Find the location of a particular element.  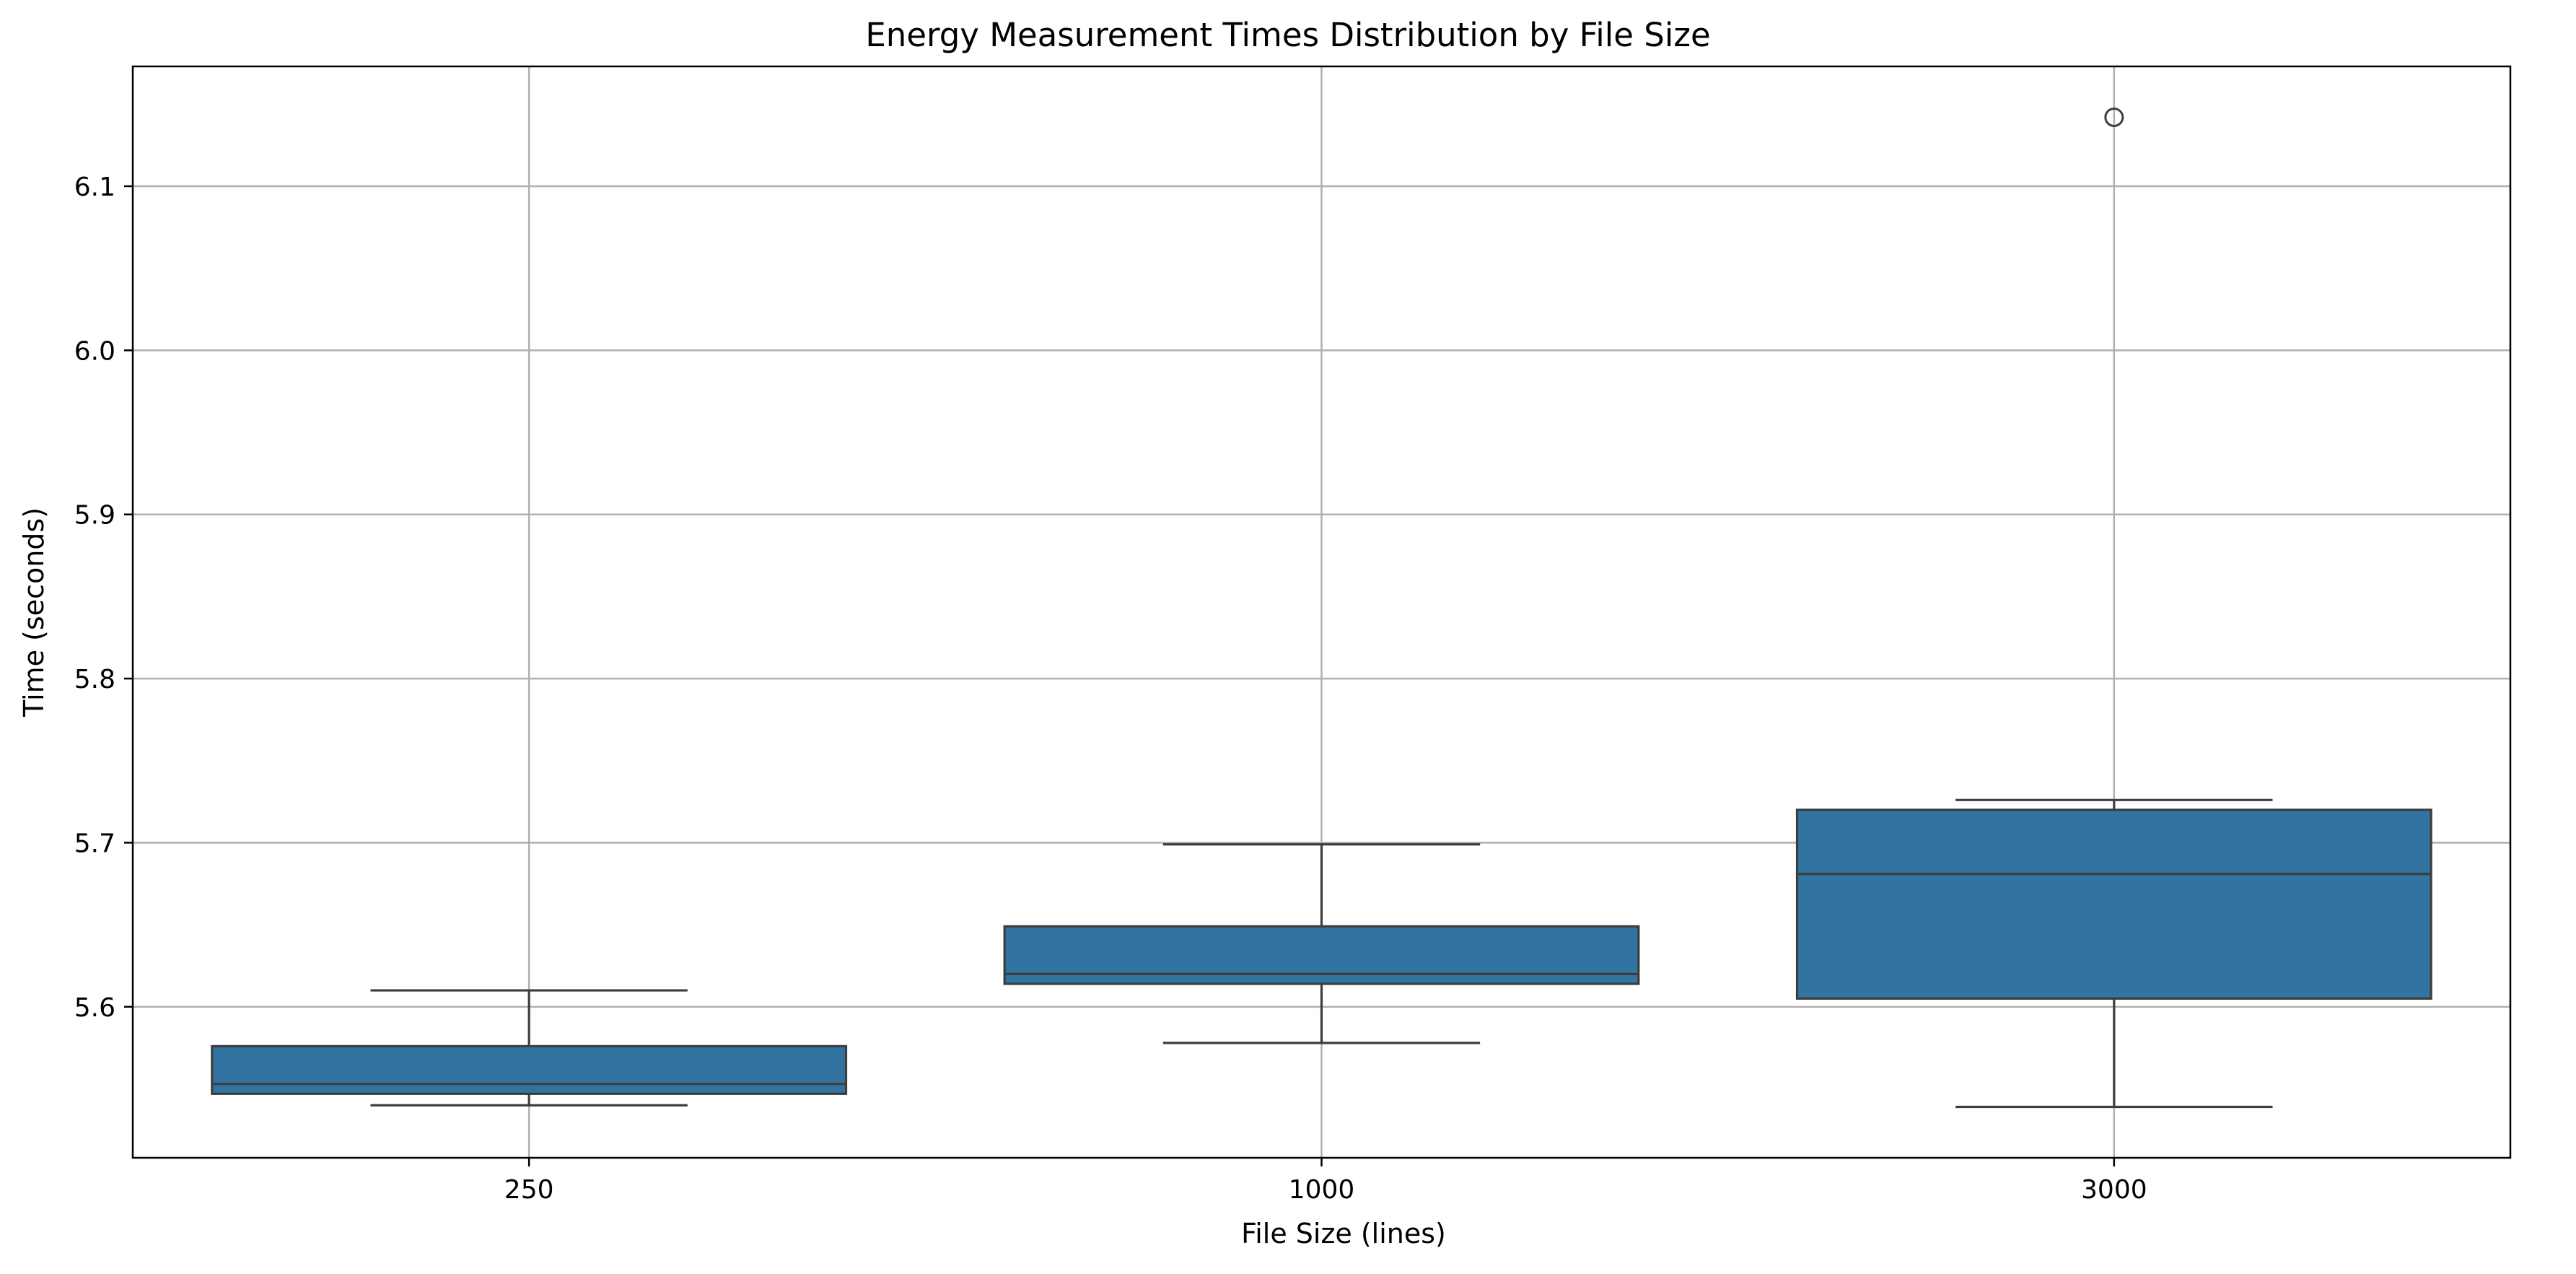

y-tick-label: 6.0 is located at coordinates (94, 351).